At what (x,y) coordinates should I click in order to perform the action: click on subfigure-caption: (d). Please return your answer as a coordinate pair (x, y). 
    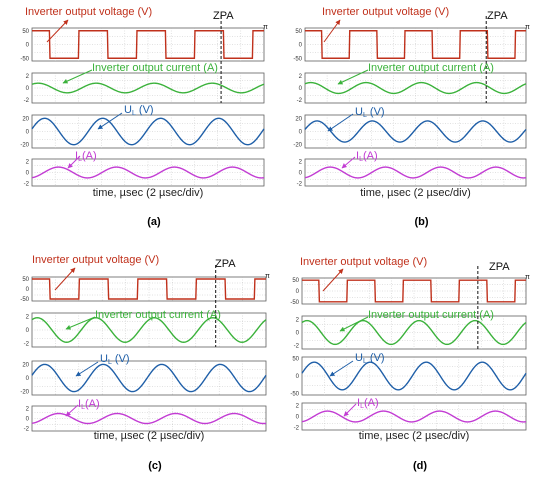
    Looking at the image, I should click on (420, 466).